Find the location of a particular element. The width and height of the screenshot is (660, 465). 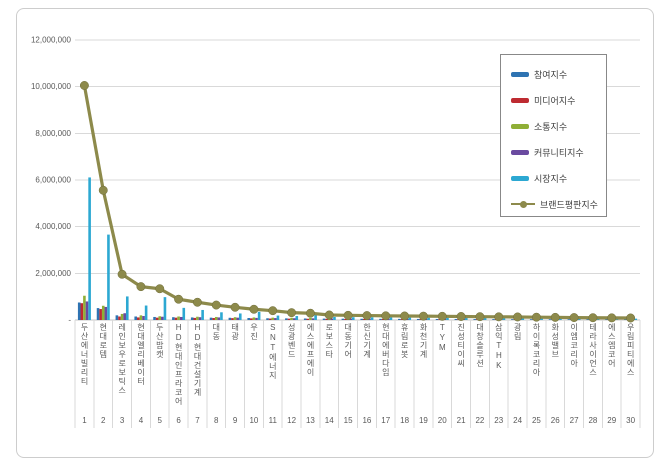

legend-label: 소통지수 is located at coordinates (551, 126).